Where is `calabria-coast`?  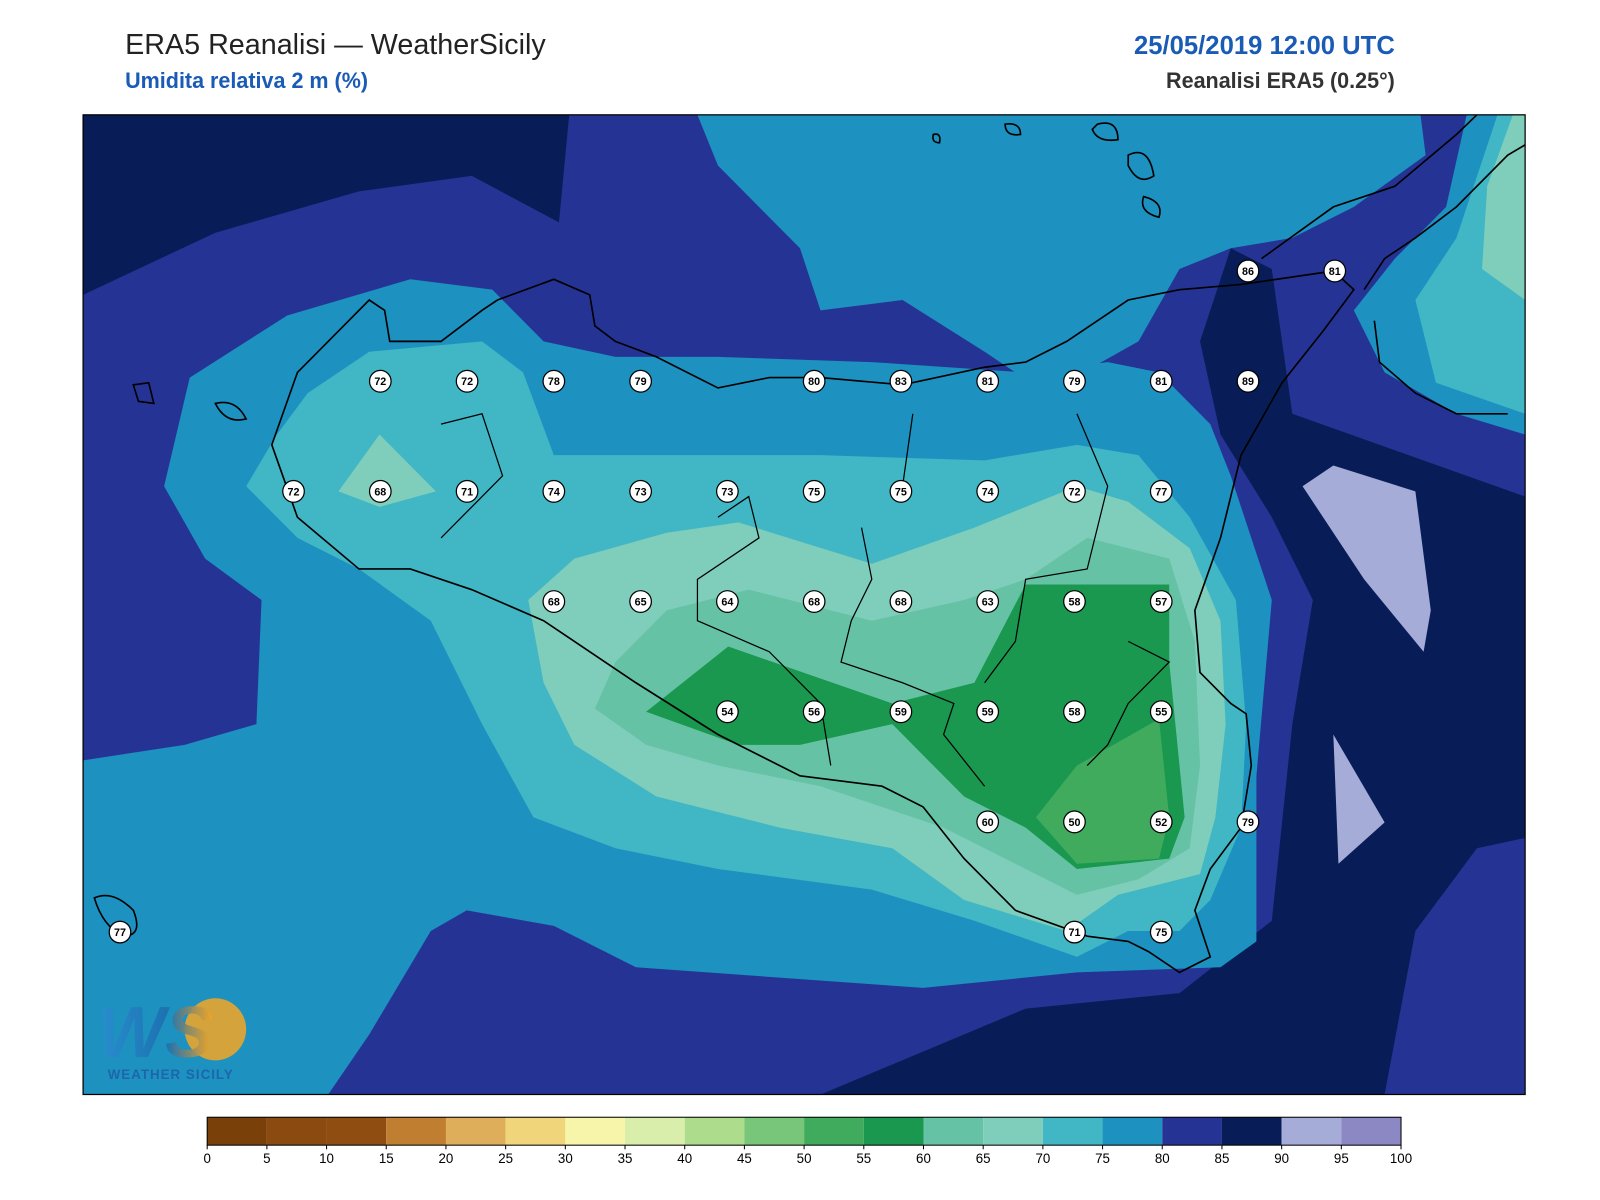
calabria-coast is located at coordinates (1393, 264).